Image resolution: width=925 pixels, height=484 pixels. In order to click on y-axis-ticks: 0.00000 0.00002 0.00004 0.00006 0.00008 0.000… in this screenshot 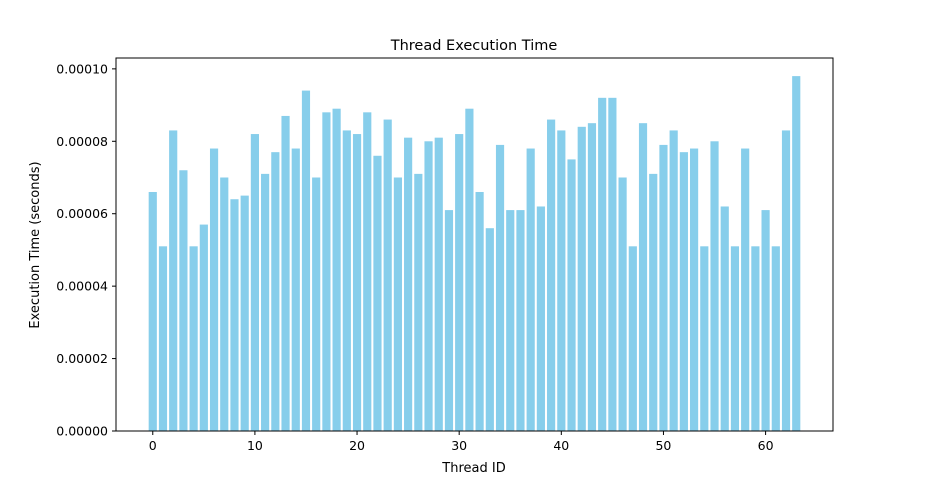, I will do `click(86, 250)`.